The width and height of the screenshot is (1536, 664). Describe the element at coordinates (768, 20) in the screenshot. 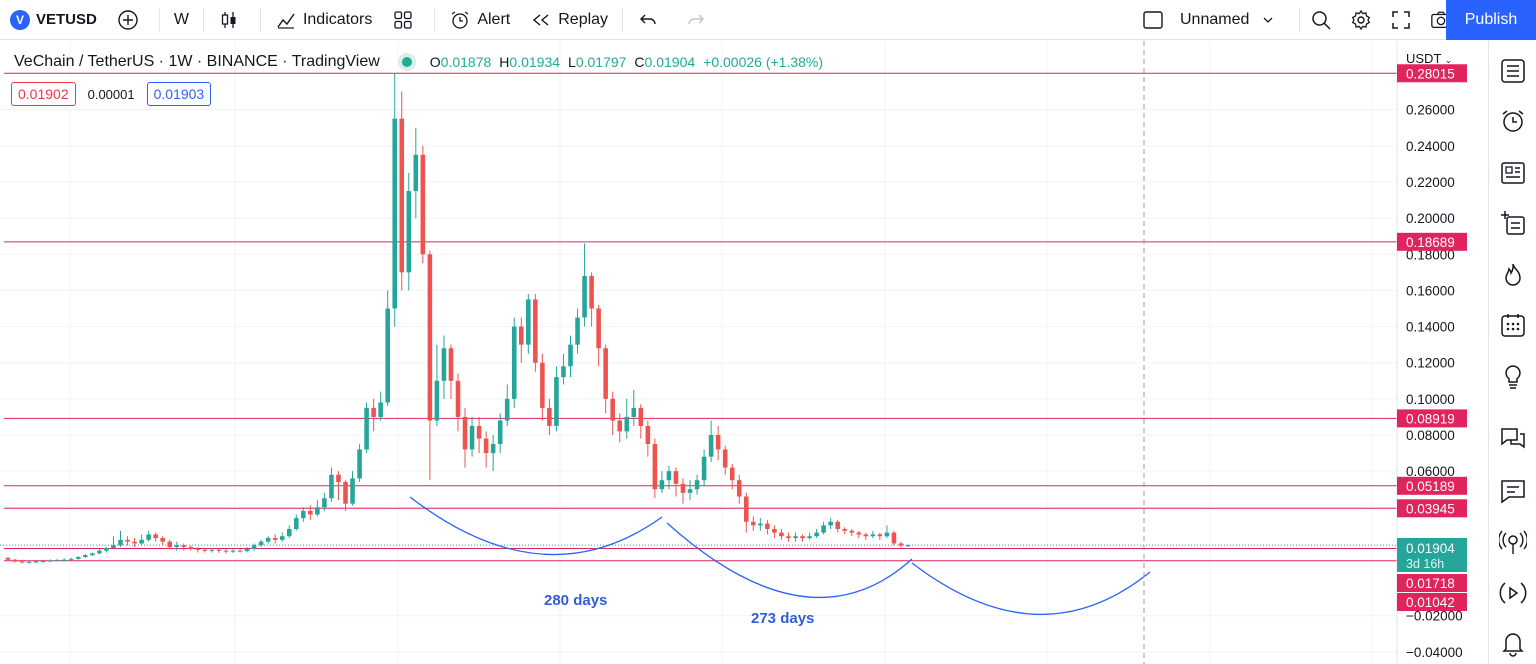

I see `top-toolbar: V VETUSD W Indicators Alert` at that location.